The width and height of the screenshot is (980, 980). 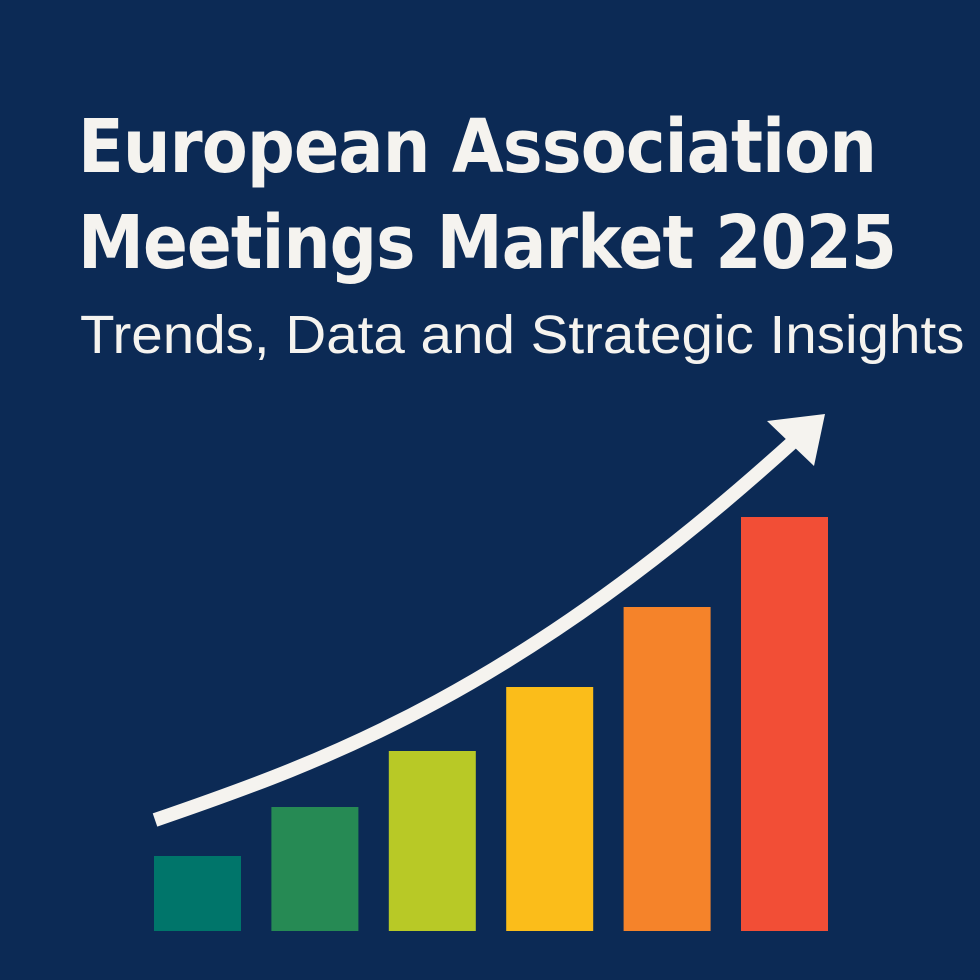 I want to click on title-line-2: Meetings Market 2025, so click(x=487, y=243).